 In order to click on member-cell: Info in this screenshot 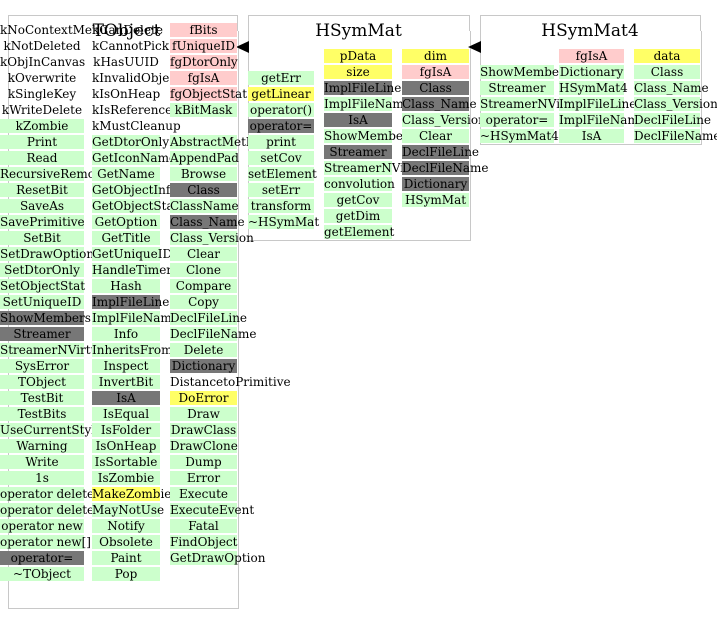, I will do `click(126, 334)`.